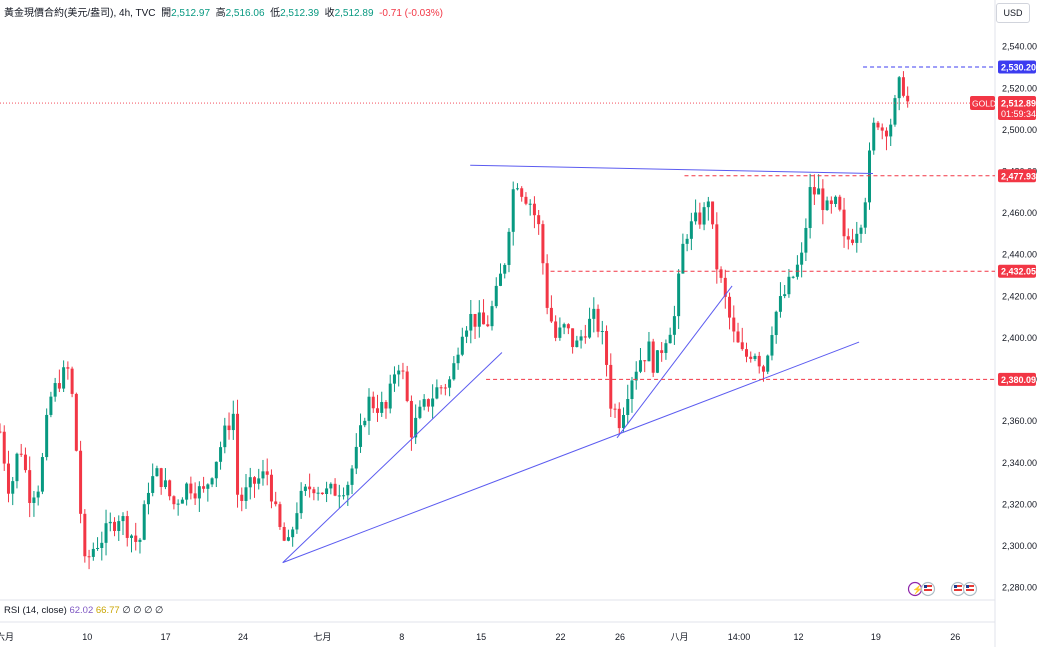 This screenshot has width=1041, height=647. I want to click on x-tick-label: 8, so click(401, 637).